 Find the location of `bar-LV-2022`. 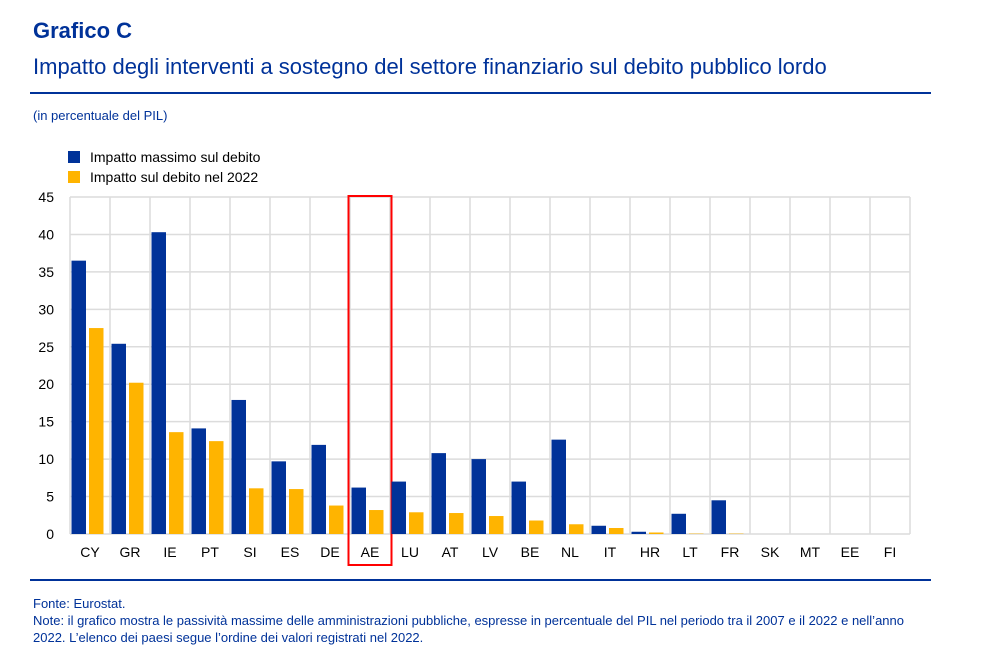

bar-LV-2022 is located at coordinates (496, 525).